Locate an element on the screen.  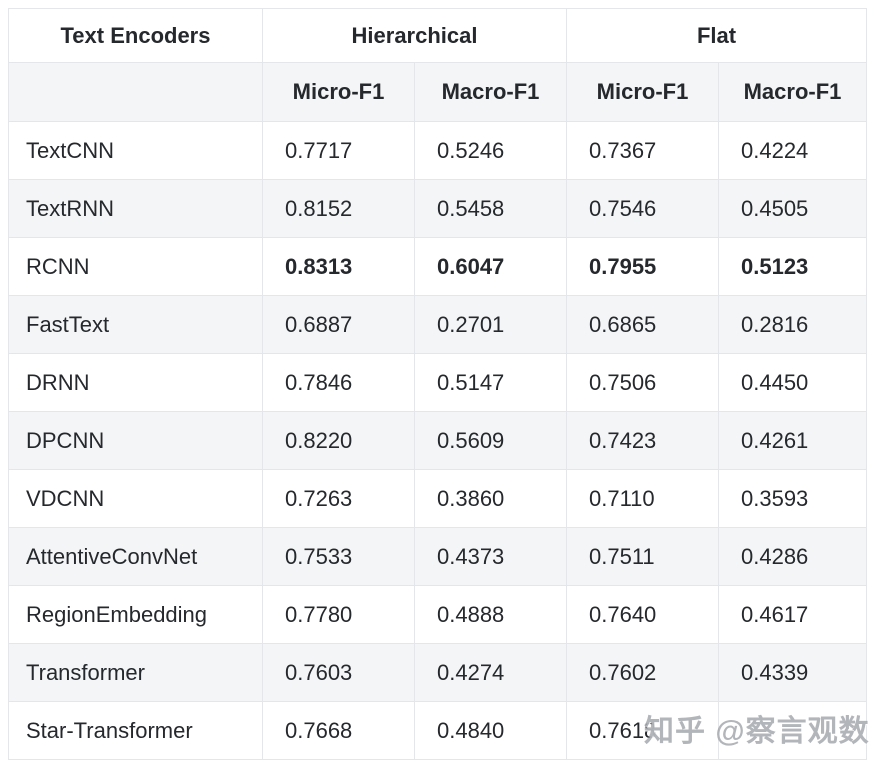
table-row: RegionEmbedding 0.7780 0.4888 0.7640 0.4617 is located at coordinates (437, 614).